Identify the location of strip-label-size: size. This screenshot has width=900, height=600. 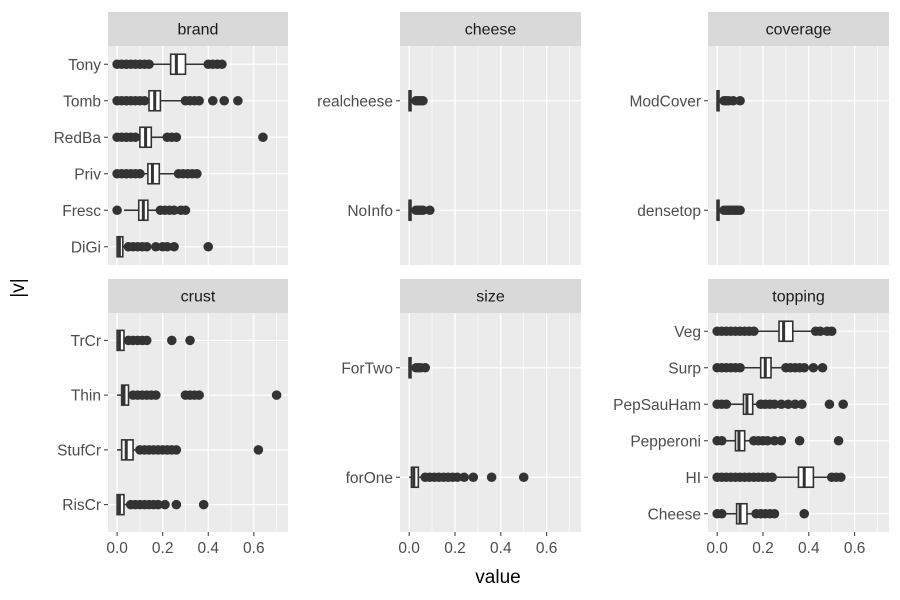
(490, 297).